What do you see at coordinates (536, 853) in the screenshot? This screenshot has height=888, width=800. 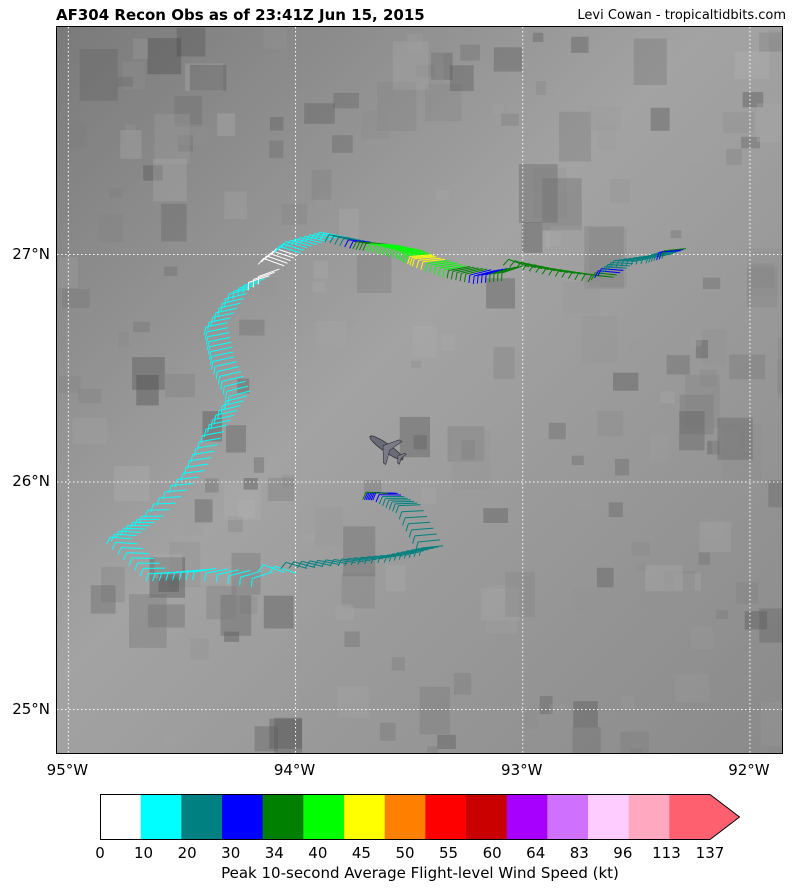 I see `colorbar-tick-label: 64` at bounding box center [536, 853].